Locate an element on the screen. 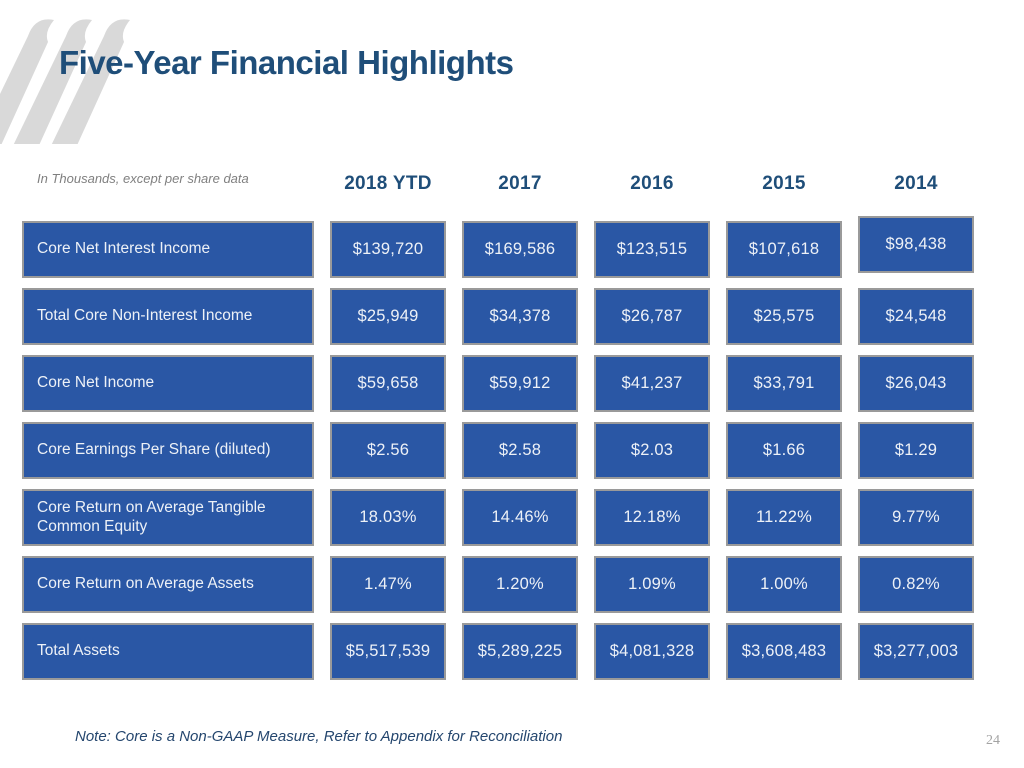 This screenshot has height=768, width=1024. table-cell: 12.18% is located at coordinates (652, 517).